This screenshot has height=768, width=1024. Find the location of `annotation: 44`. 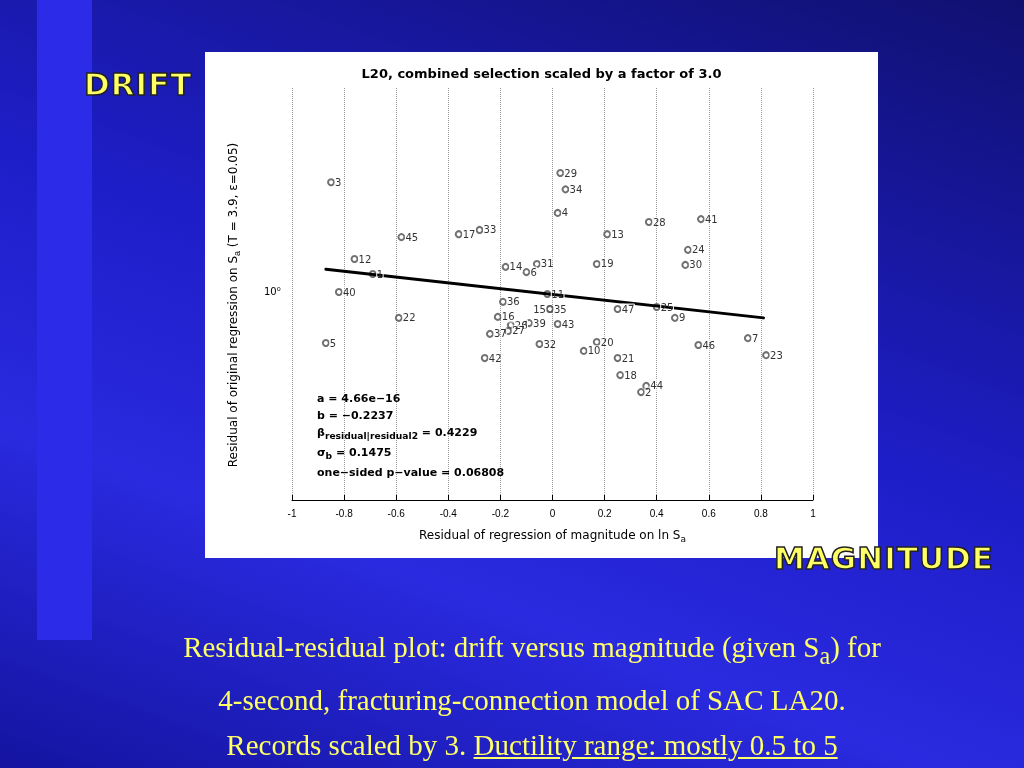

annotation: 44 is located at coordinates (657, 386).